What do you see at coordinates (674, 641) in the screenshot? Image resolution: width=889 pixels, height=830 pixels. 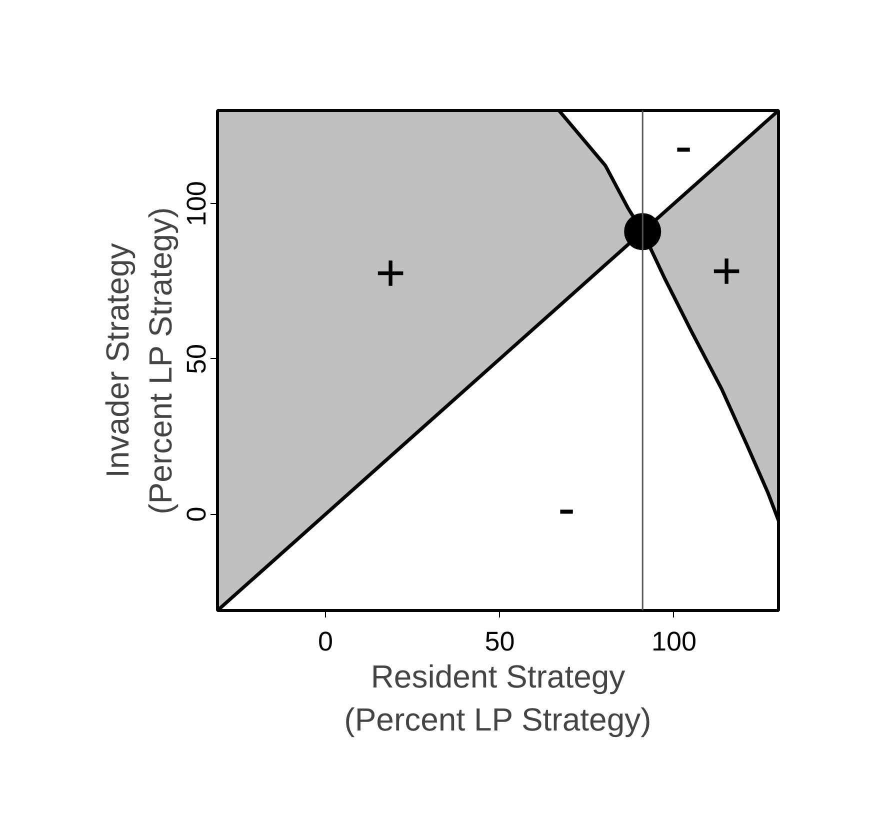 I see `x-tick-label: 100` at bounding box center [674, 641].